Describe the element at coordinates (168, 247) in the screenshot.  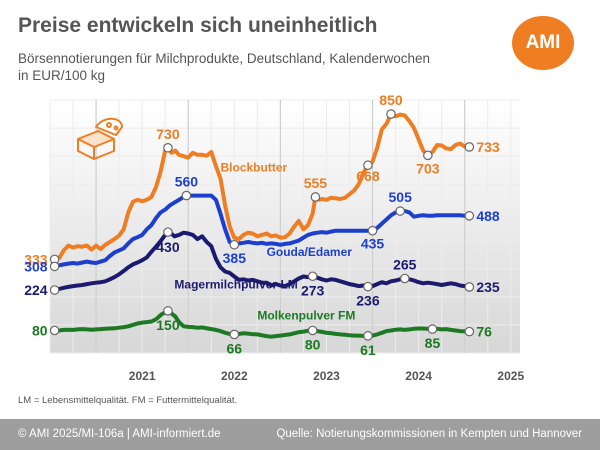
I see `data-label: 430` at that location.